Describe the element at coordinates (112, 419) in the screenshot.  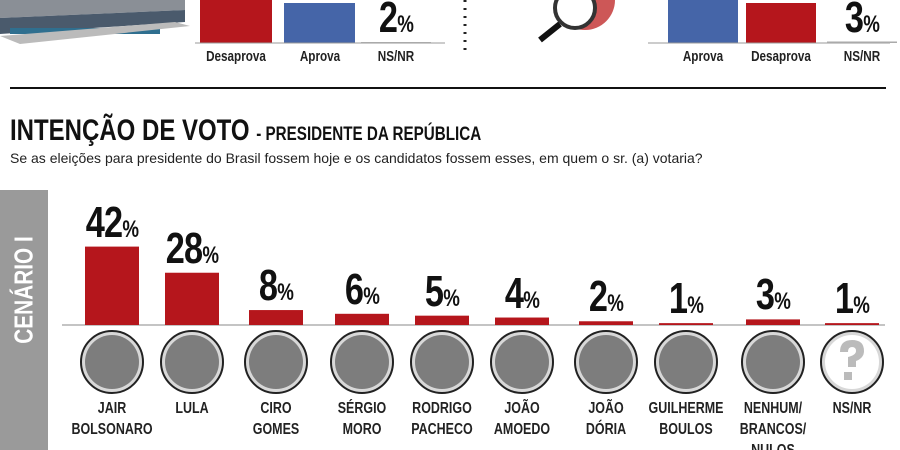
I see `category-label: JAIR BOLSONARO` at that location.